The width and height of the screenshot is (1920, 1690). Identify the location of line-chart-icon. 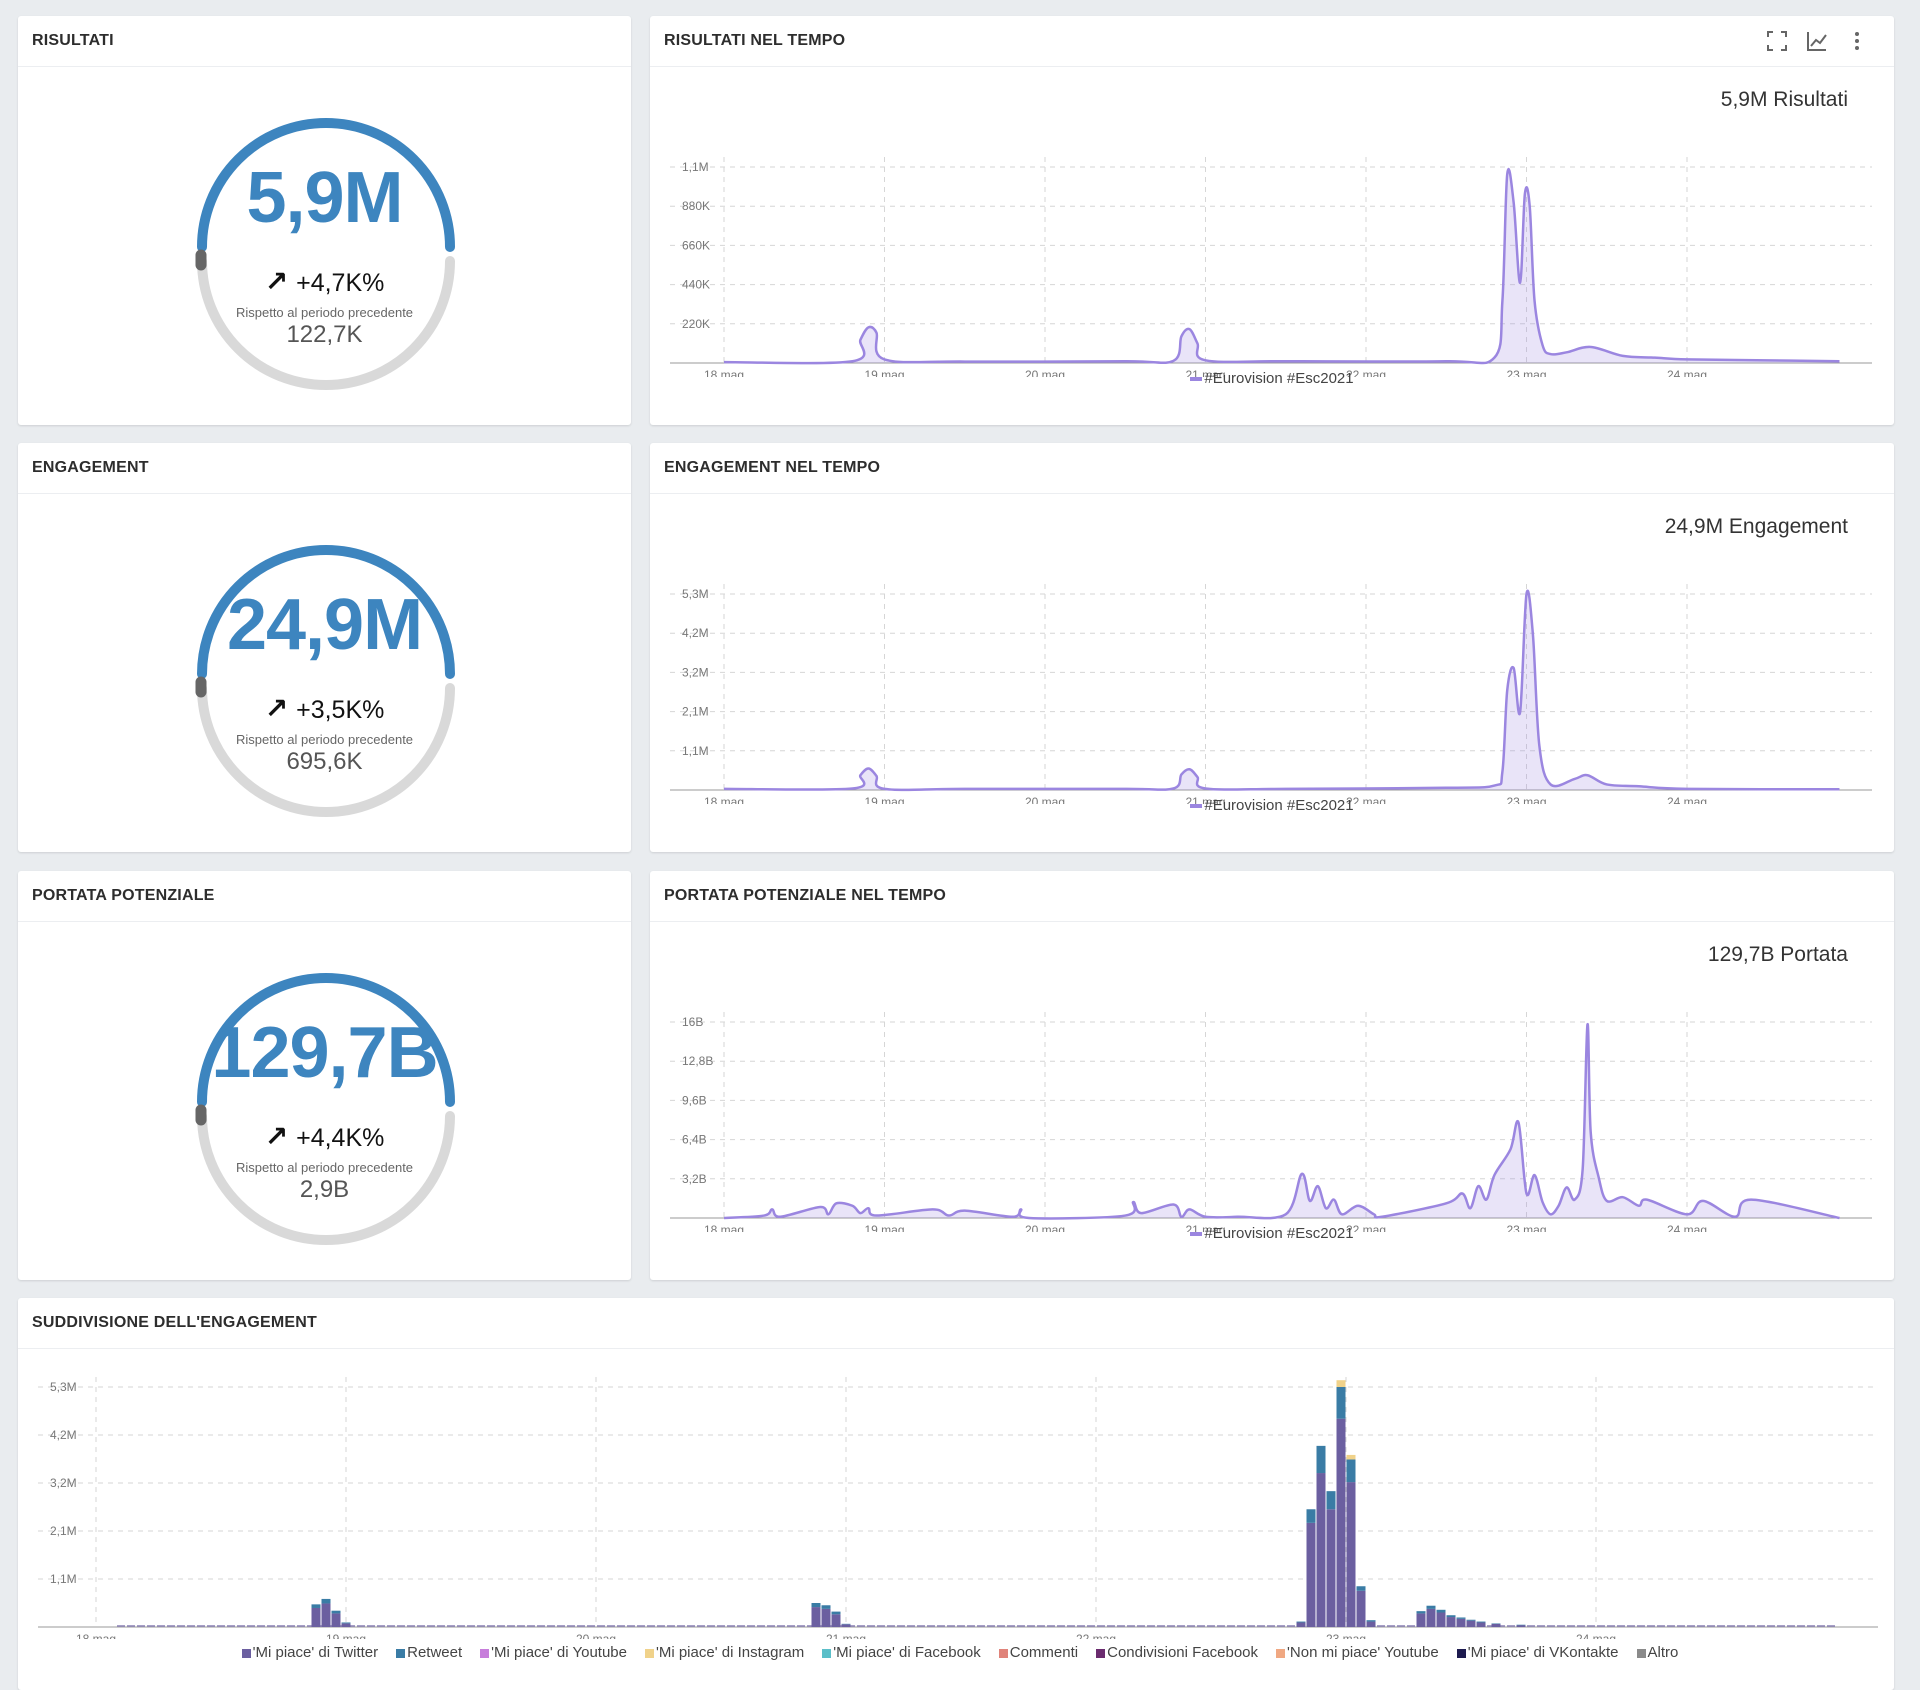
(1817, 41).